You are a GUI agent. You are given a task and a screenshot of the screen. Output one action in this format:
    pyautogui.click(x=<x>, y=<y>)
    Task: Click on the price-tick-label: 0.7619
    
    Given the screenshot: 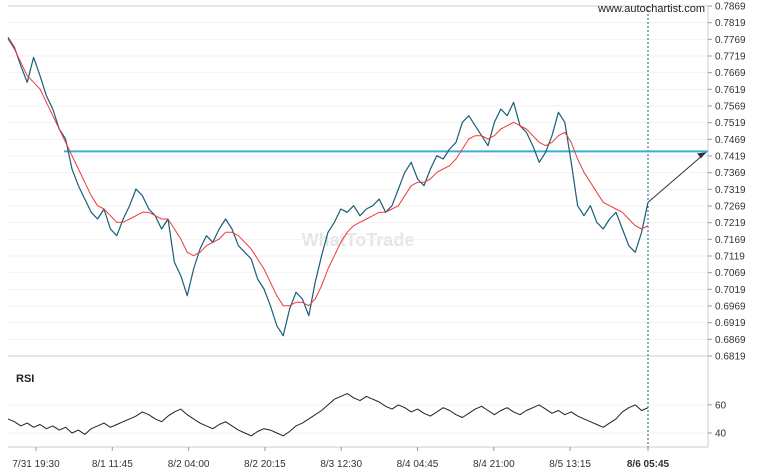 What is the action you would take?
    pyautogui.click(x=730, y=90)
    